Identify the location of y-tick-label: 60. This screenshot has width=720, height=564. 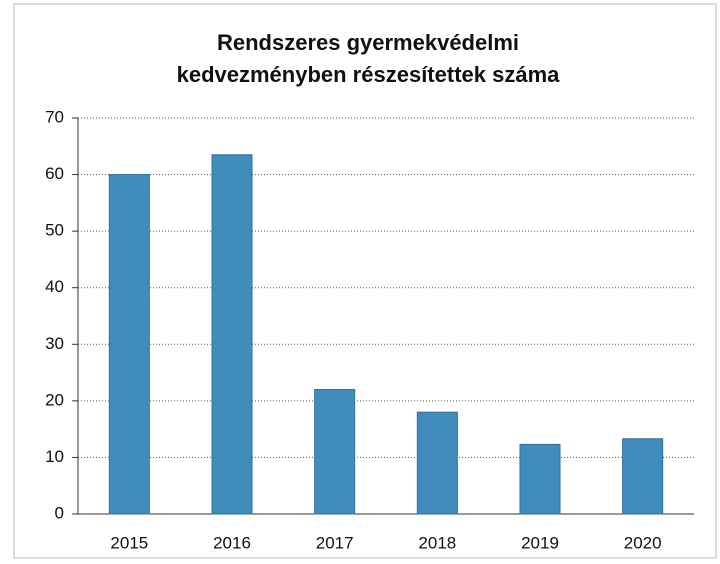
(54, 173).